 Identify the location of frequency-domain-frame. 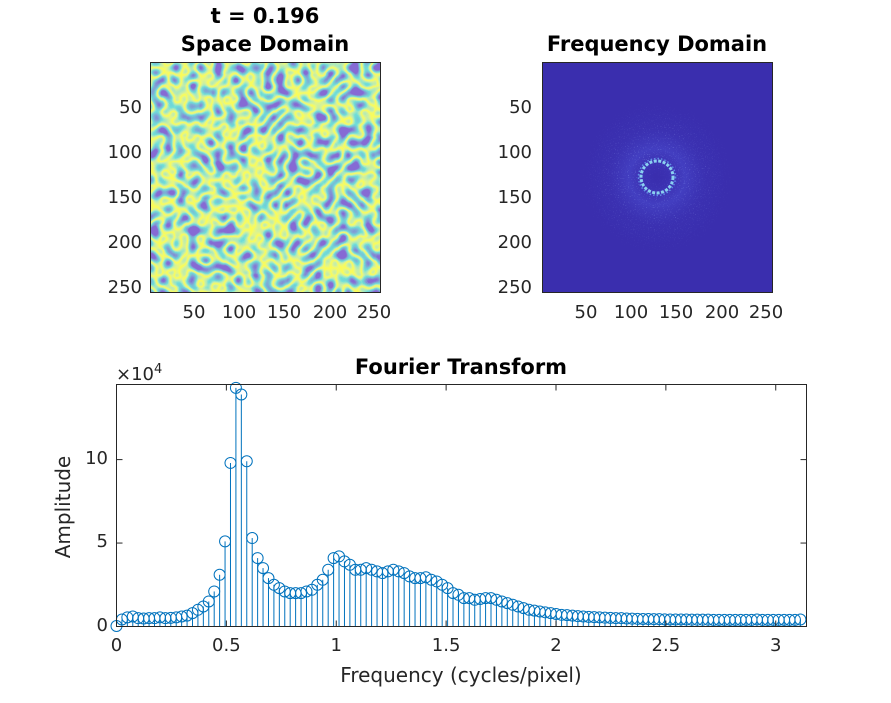
(657, 177).